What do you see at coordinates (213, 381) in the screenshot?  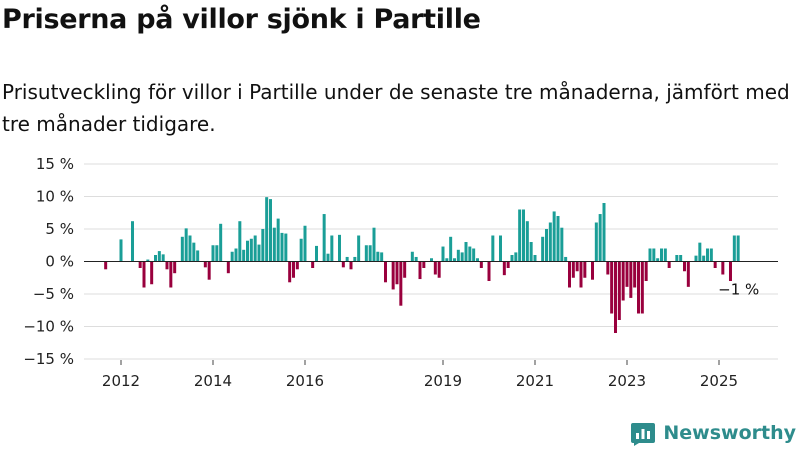 I see `x-tick-label: 2014` at bounding box center [213, 381].